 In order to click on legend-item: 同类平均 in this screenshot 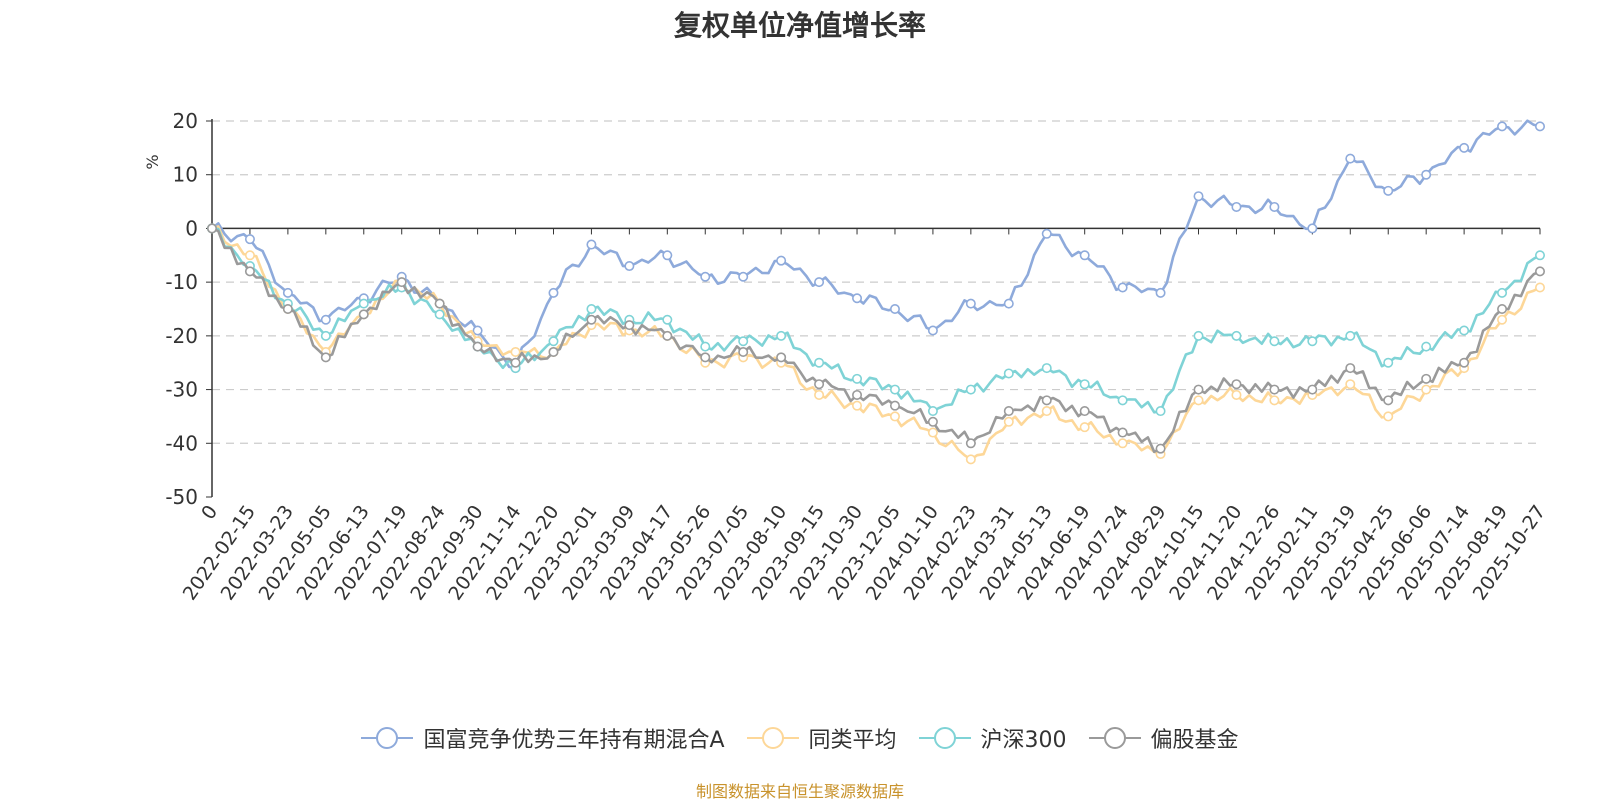, I will do `click(821, 738)`.